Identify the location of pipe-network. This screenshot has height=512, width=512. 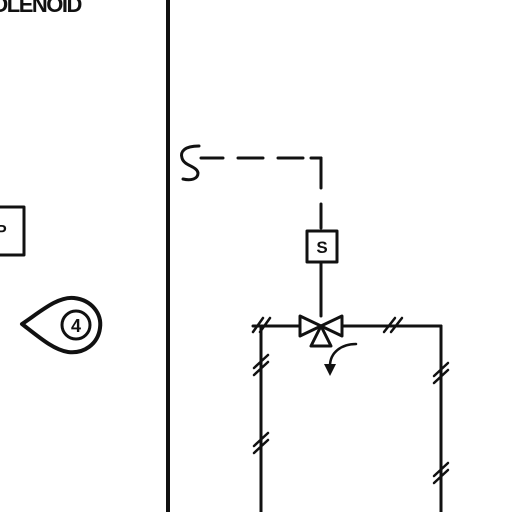
(347, 418).